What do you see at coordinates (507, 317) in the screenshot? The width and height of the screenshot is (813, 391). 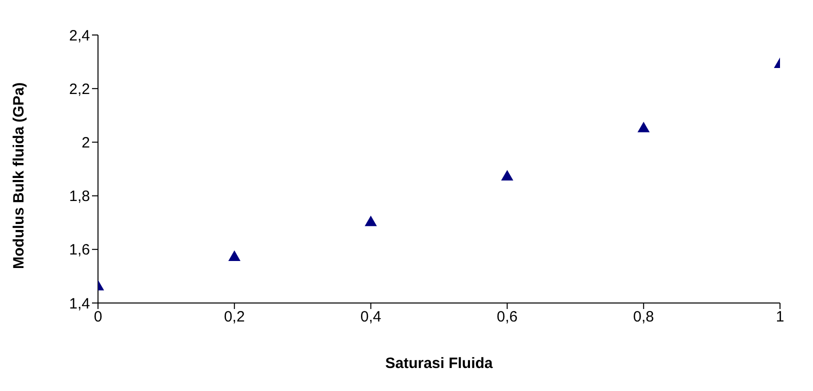 I see `x-tick-label: 0,6` at bounding box center [507, 317].